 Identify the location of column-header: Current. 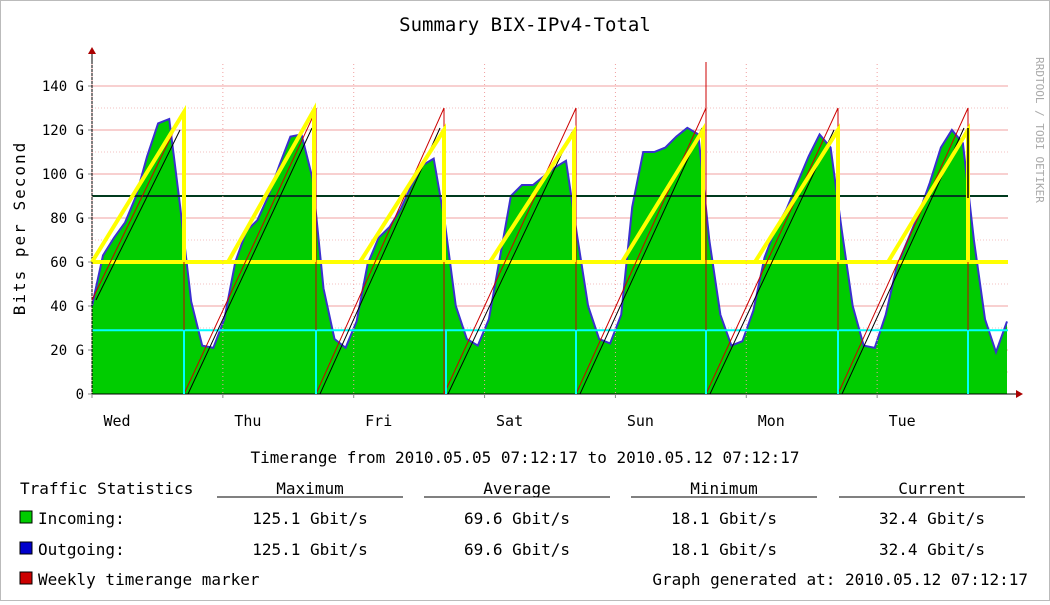
(931, 488).